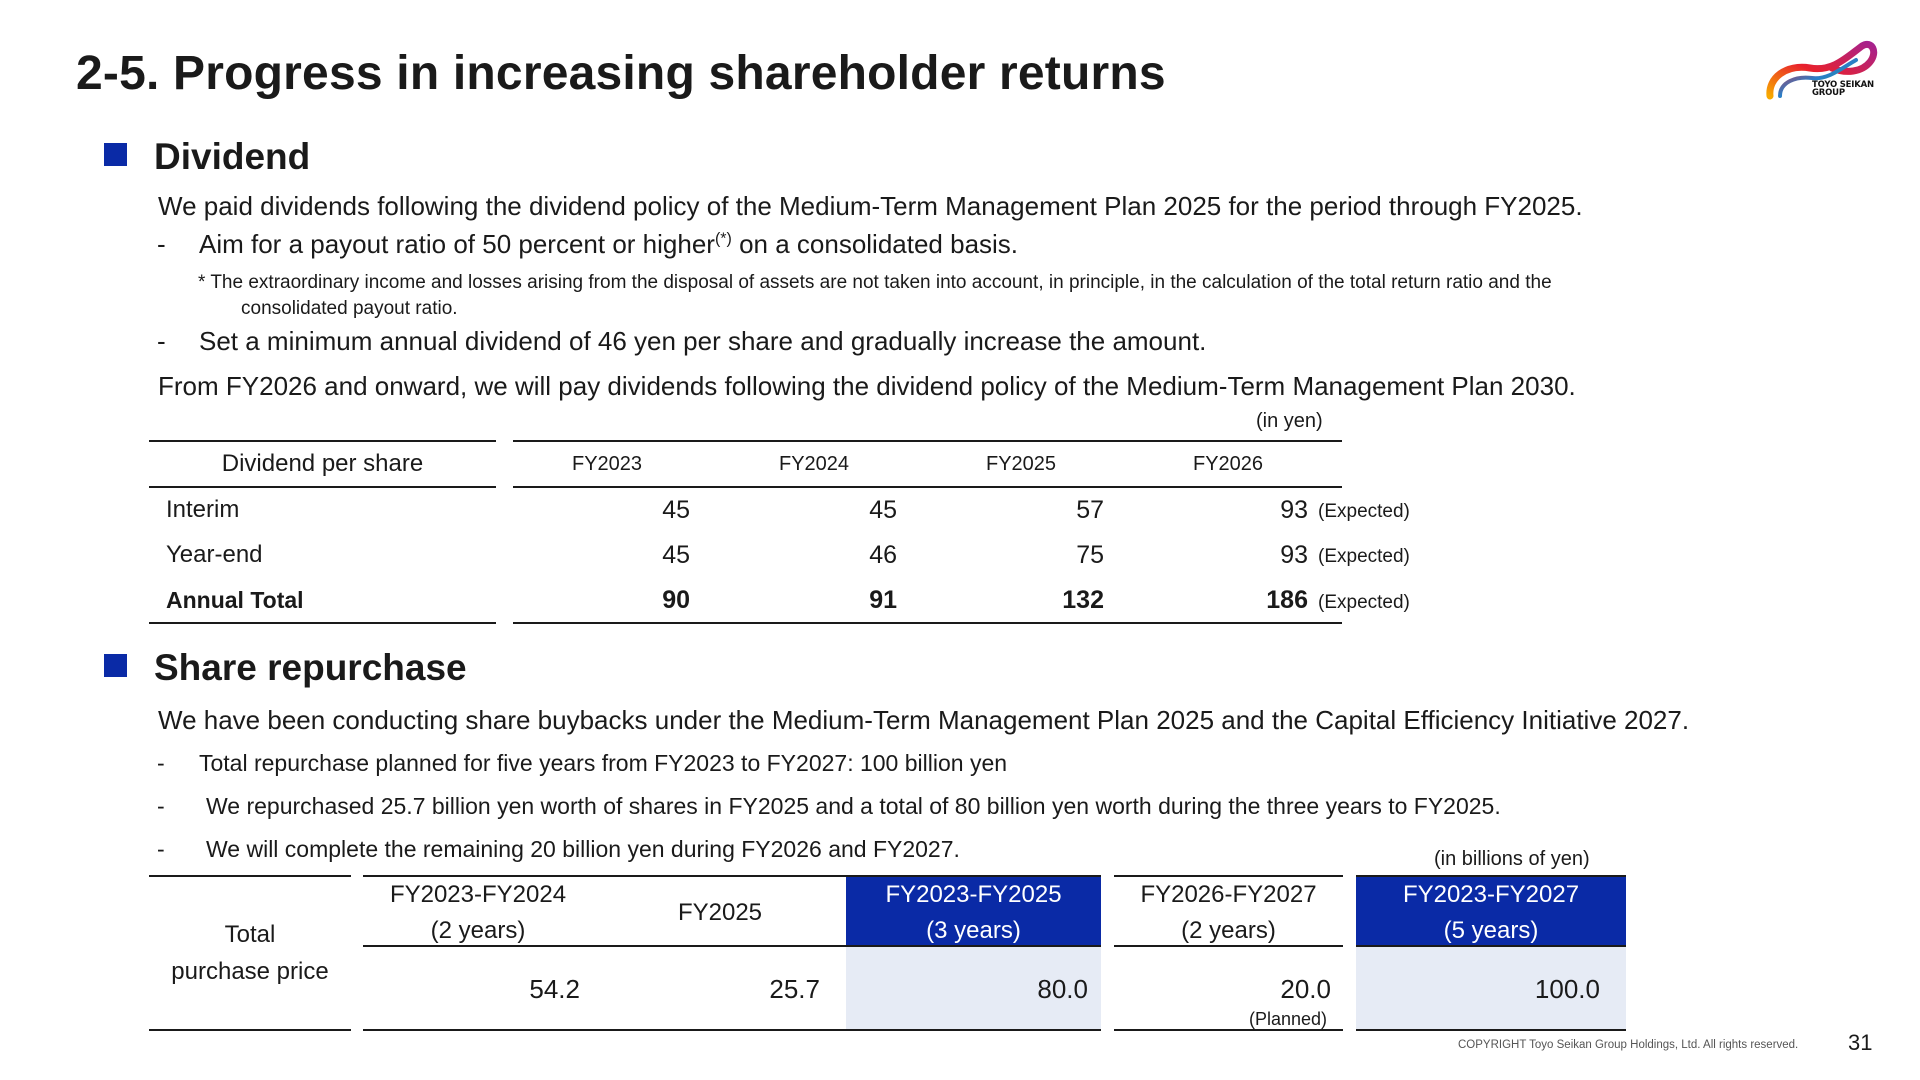 This screenshot has width=1920, height=1080. What do you see at coordinates (1843, 85) in the screenshot?
I see `logo-text-line1: TOYO SEIKAN` at bounding box center [1843, 85].